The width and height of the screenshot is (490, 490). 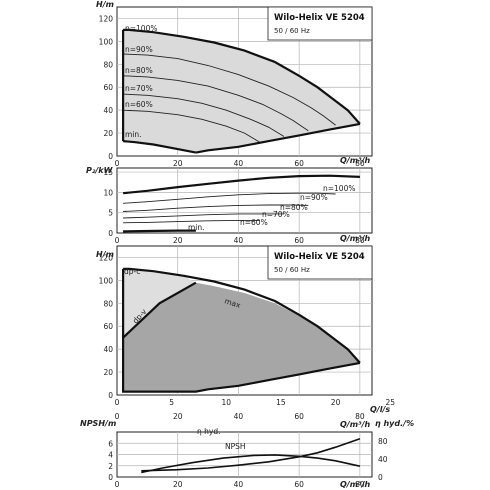 What do you see at coordinates (132, 271) in the screenshot?
I see `label-dp-c: dp-c` at bounding box center [132, 271].